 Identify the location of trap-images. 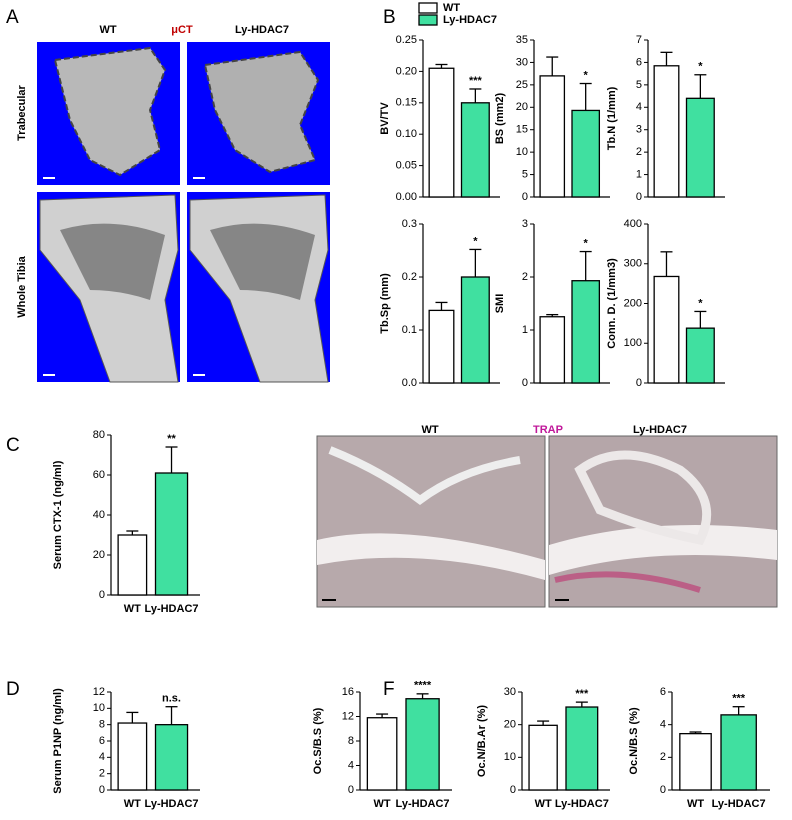
(547, 521).